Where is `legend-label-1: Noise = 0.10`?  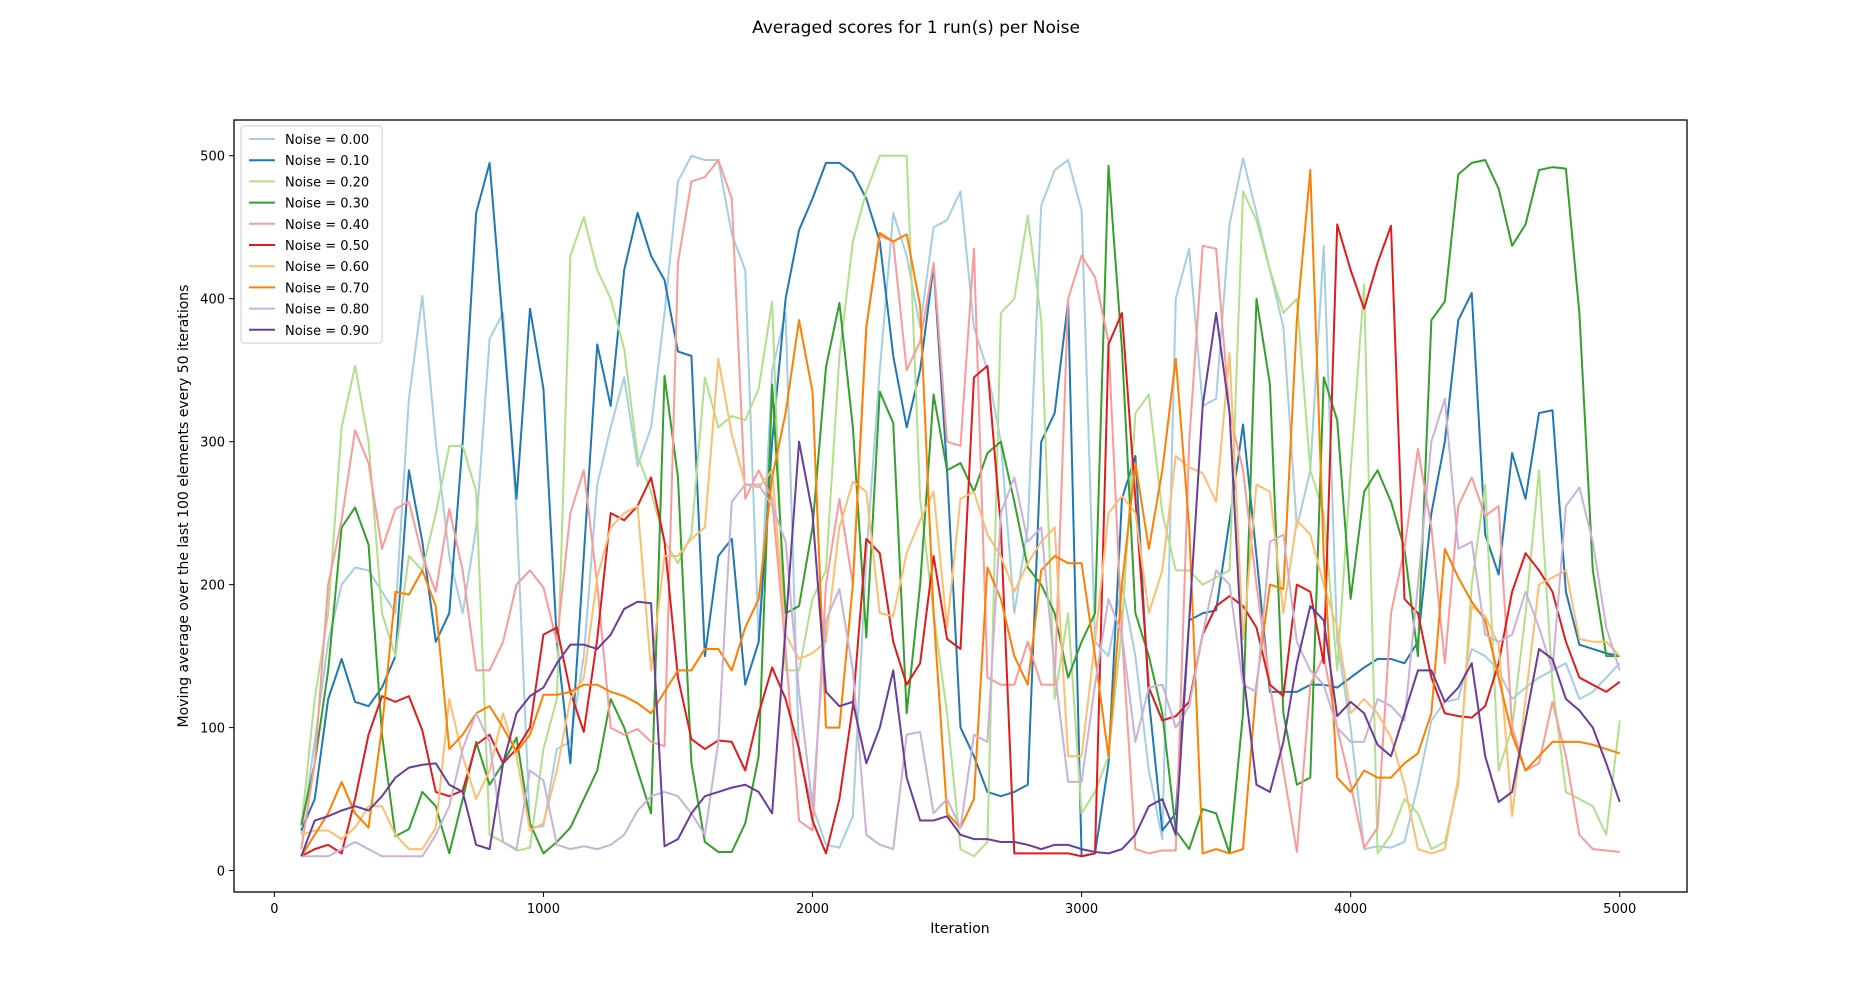 legend-label-1: Noise = 0.10 is located at coordinates (327, 161).